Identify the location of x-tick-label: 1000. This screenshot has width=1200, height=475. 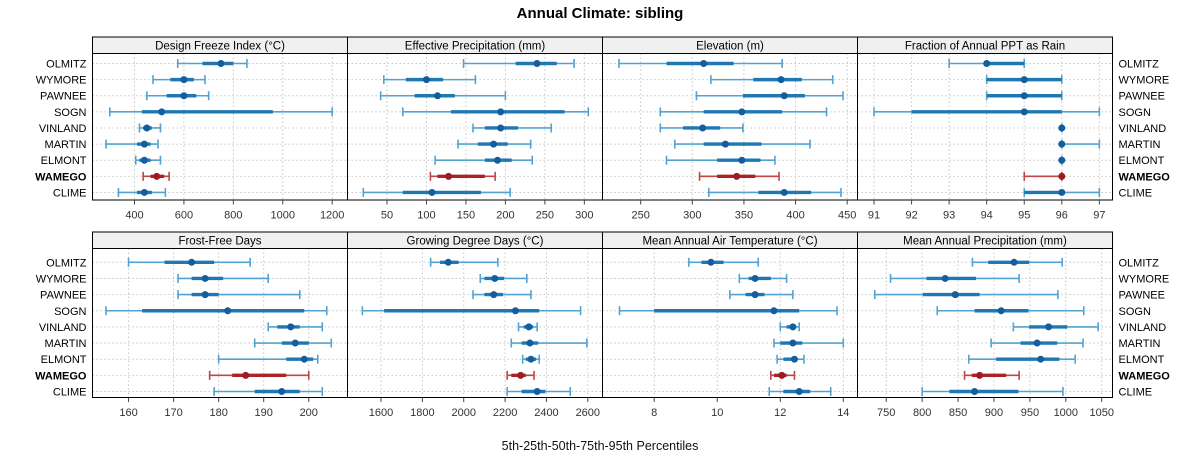
(1066, 413).